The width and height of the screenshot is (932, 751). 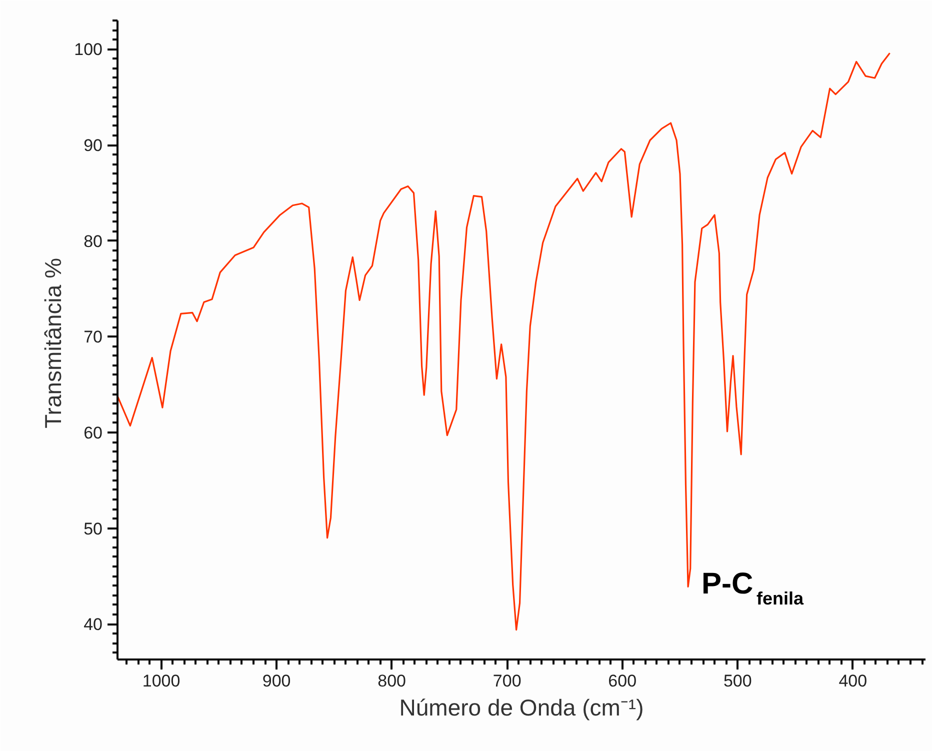 I want to click on y-tick-label: 50, so click(x=93, y=528).